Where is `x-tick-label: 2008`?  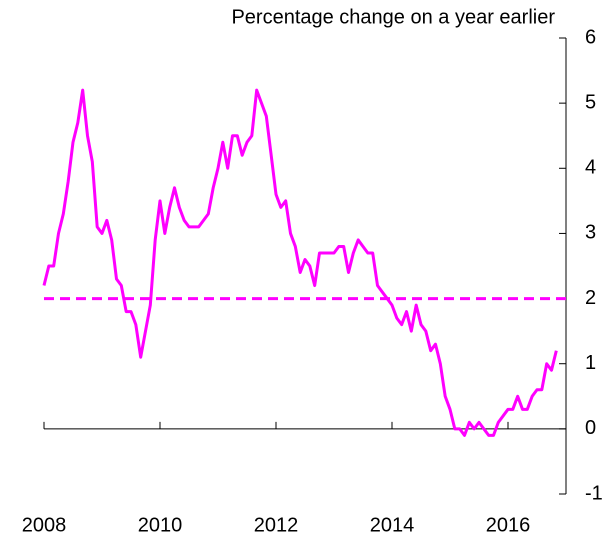
x-tick-label: 2008 is located at coordinates (44, 525).